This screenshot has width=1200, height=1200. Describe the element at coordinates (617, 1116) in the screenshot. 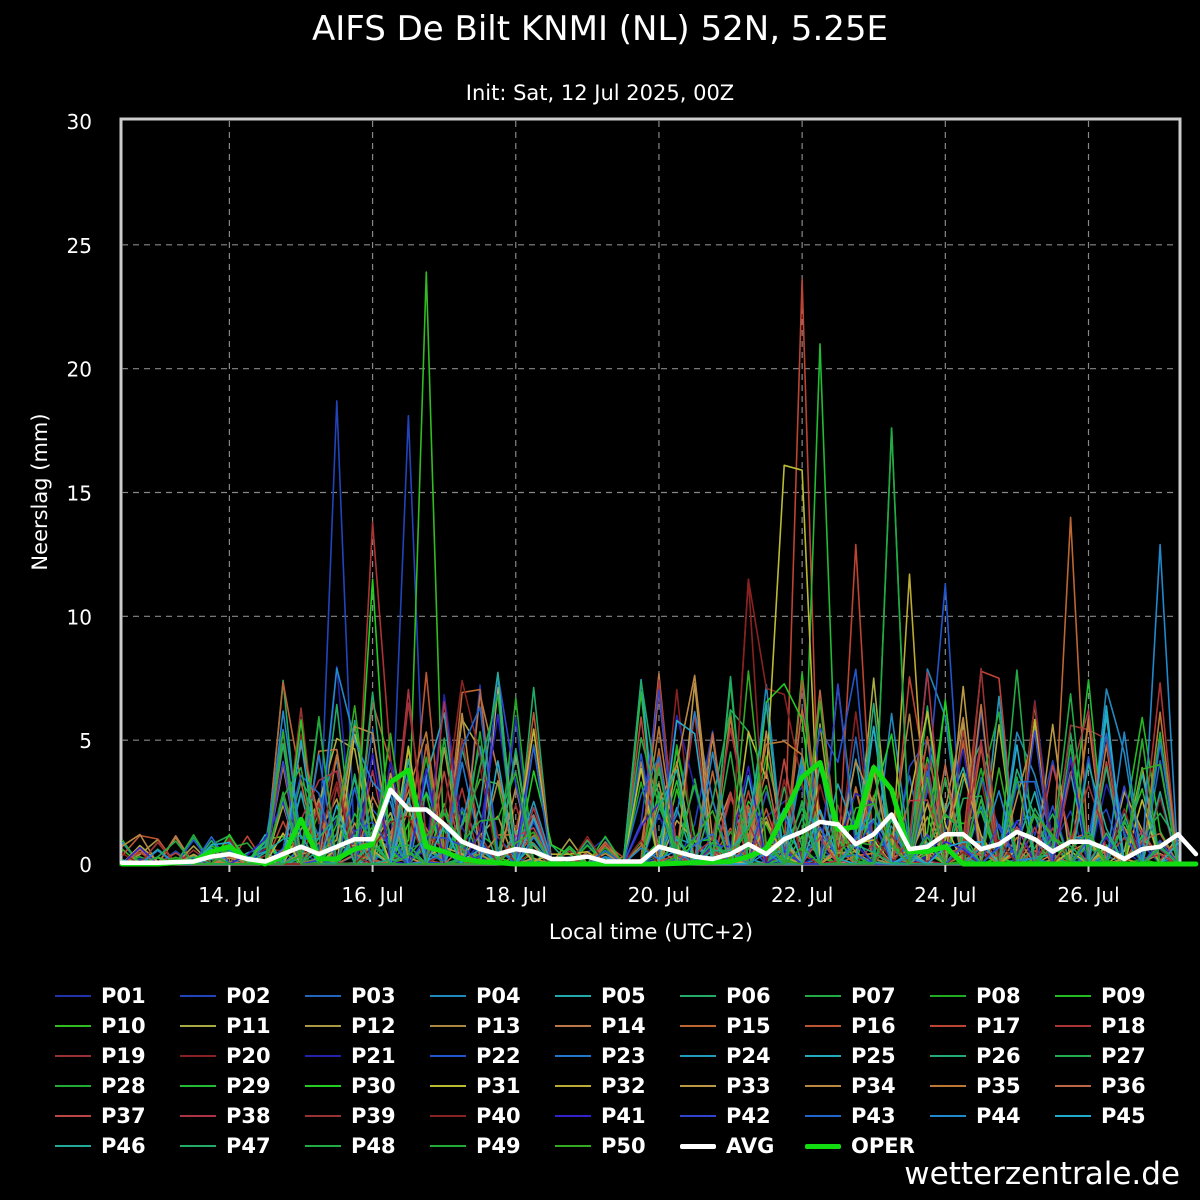

I see `legend-item-p41: P41` at that location.